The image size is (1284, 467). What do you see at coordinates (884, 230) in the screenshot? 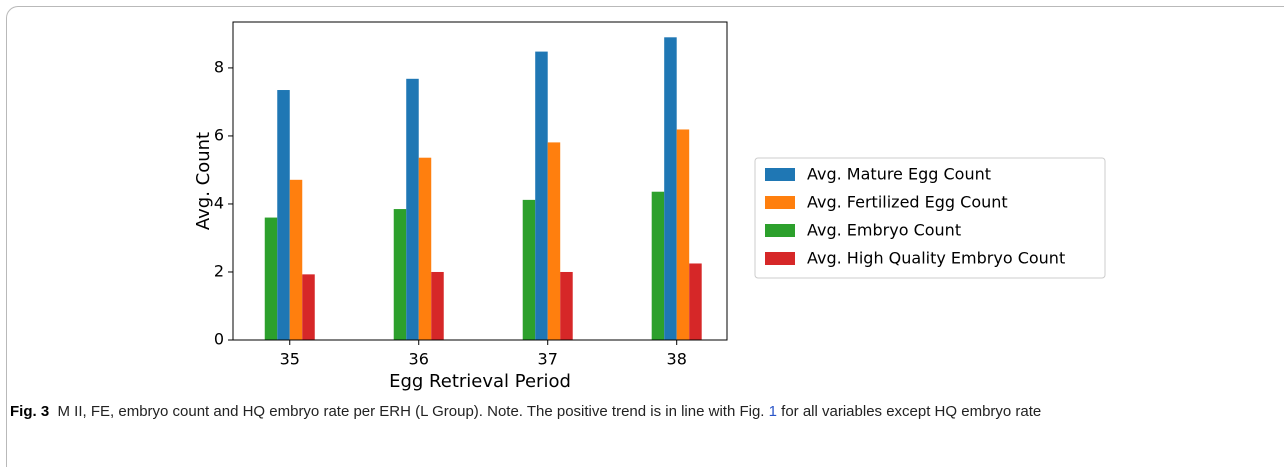
I see `legend-label: Avg. Embryo Count` at bounding box center [884, 230].